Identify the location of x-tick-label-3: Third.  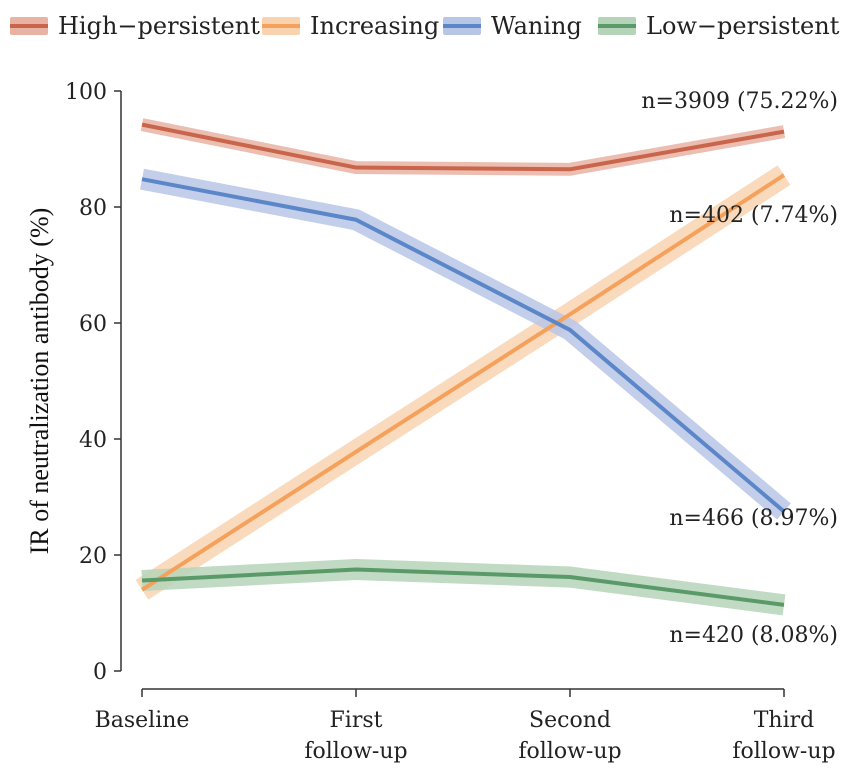
(784, 720).